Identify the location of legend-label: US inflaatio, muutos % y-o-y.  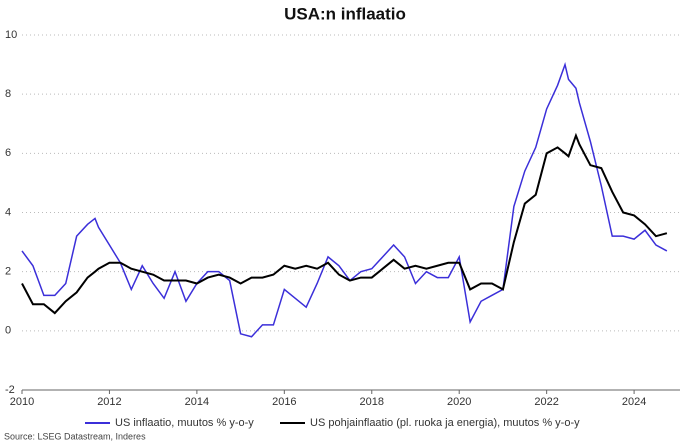
(184, 423).